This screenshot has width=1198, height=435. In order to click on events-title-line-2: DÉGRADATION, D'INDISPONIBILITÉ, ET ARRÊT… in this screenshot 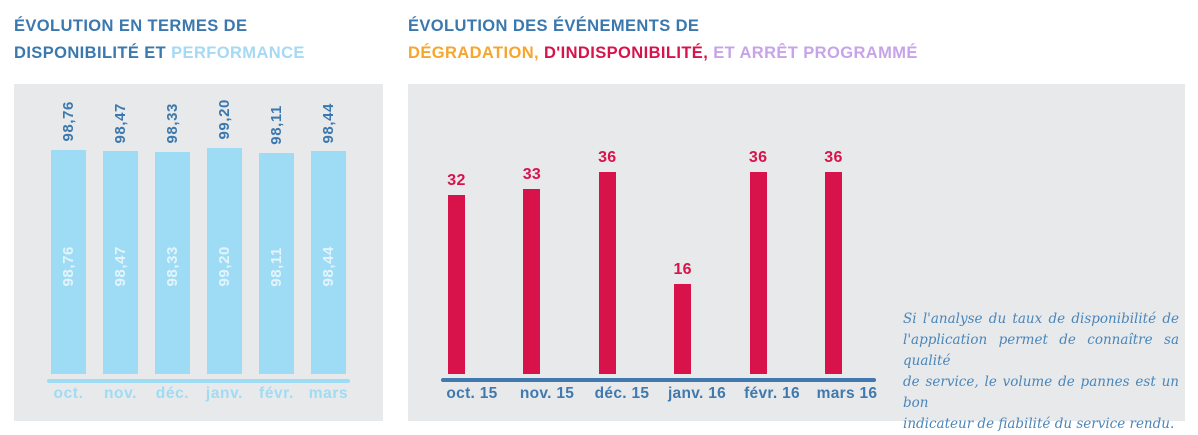, I will do `click(663, 53)`.